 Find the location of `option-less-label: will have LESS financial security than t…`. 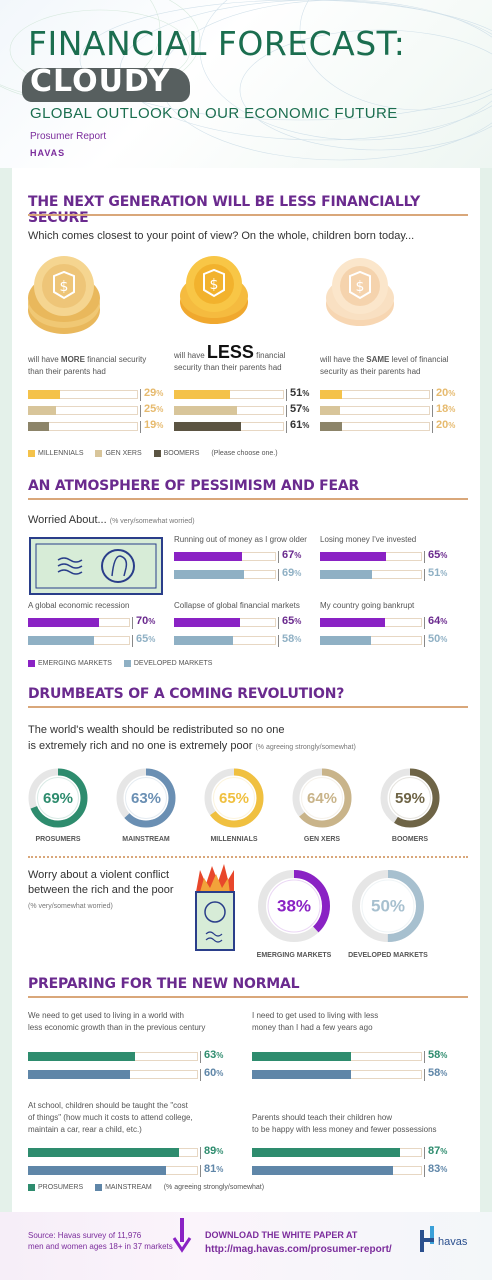

option-less-label: will have LESS financial security than t… is located at coordinates (230, 357).